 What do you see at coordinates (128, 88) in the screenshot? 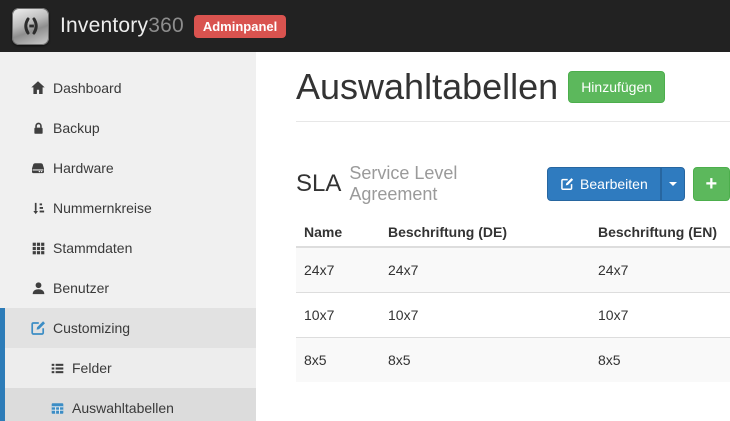
I see `sidebar-item-dashboard: Dashboard` at bounding box center [128, 88].